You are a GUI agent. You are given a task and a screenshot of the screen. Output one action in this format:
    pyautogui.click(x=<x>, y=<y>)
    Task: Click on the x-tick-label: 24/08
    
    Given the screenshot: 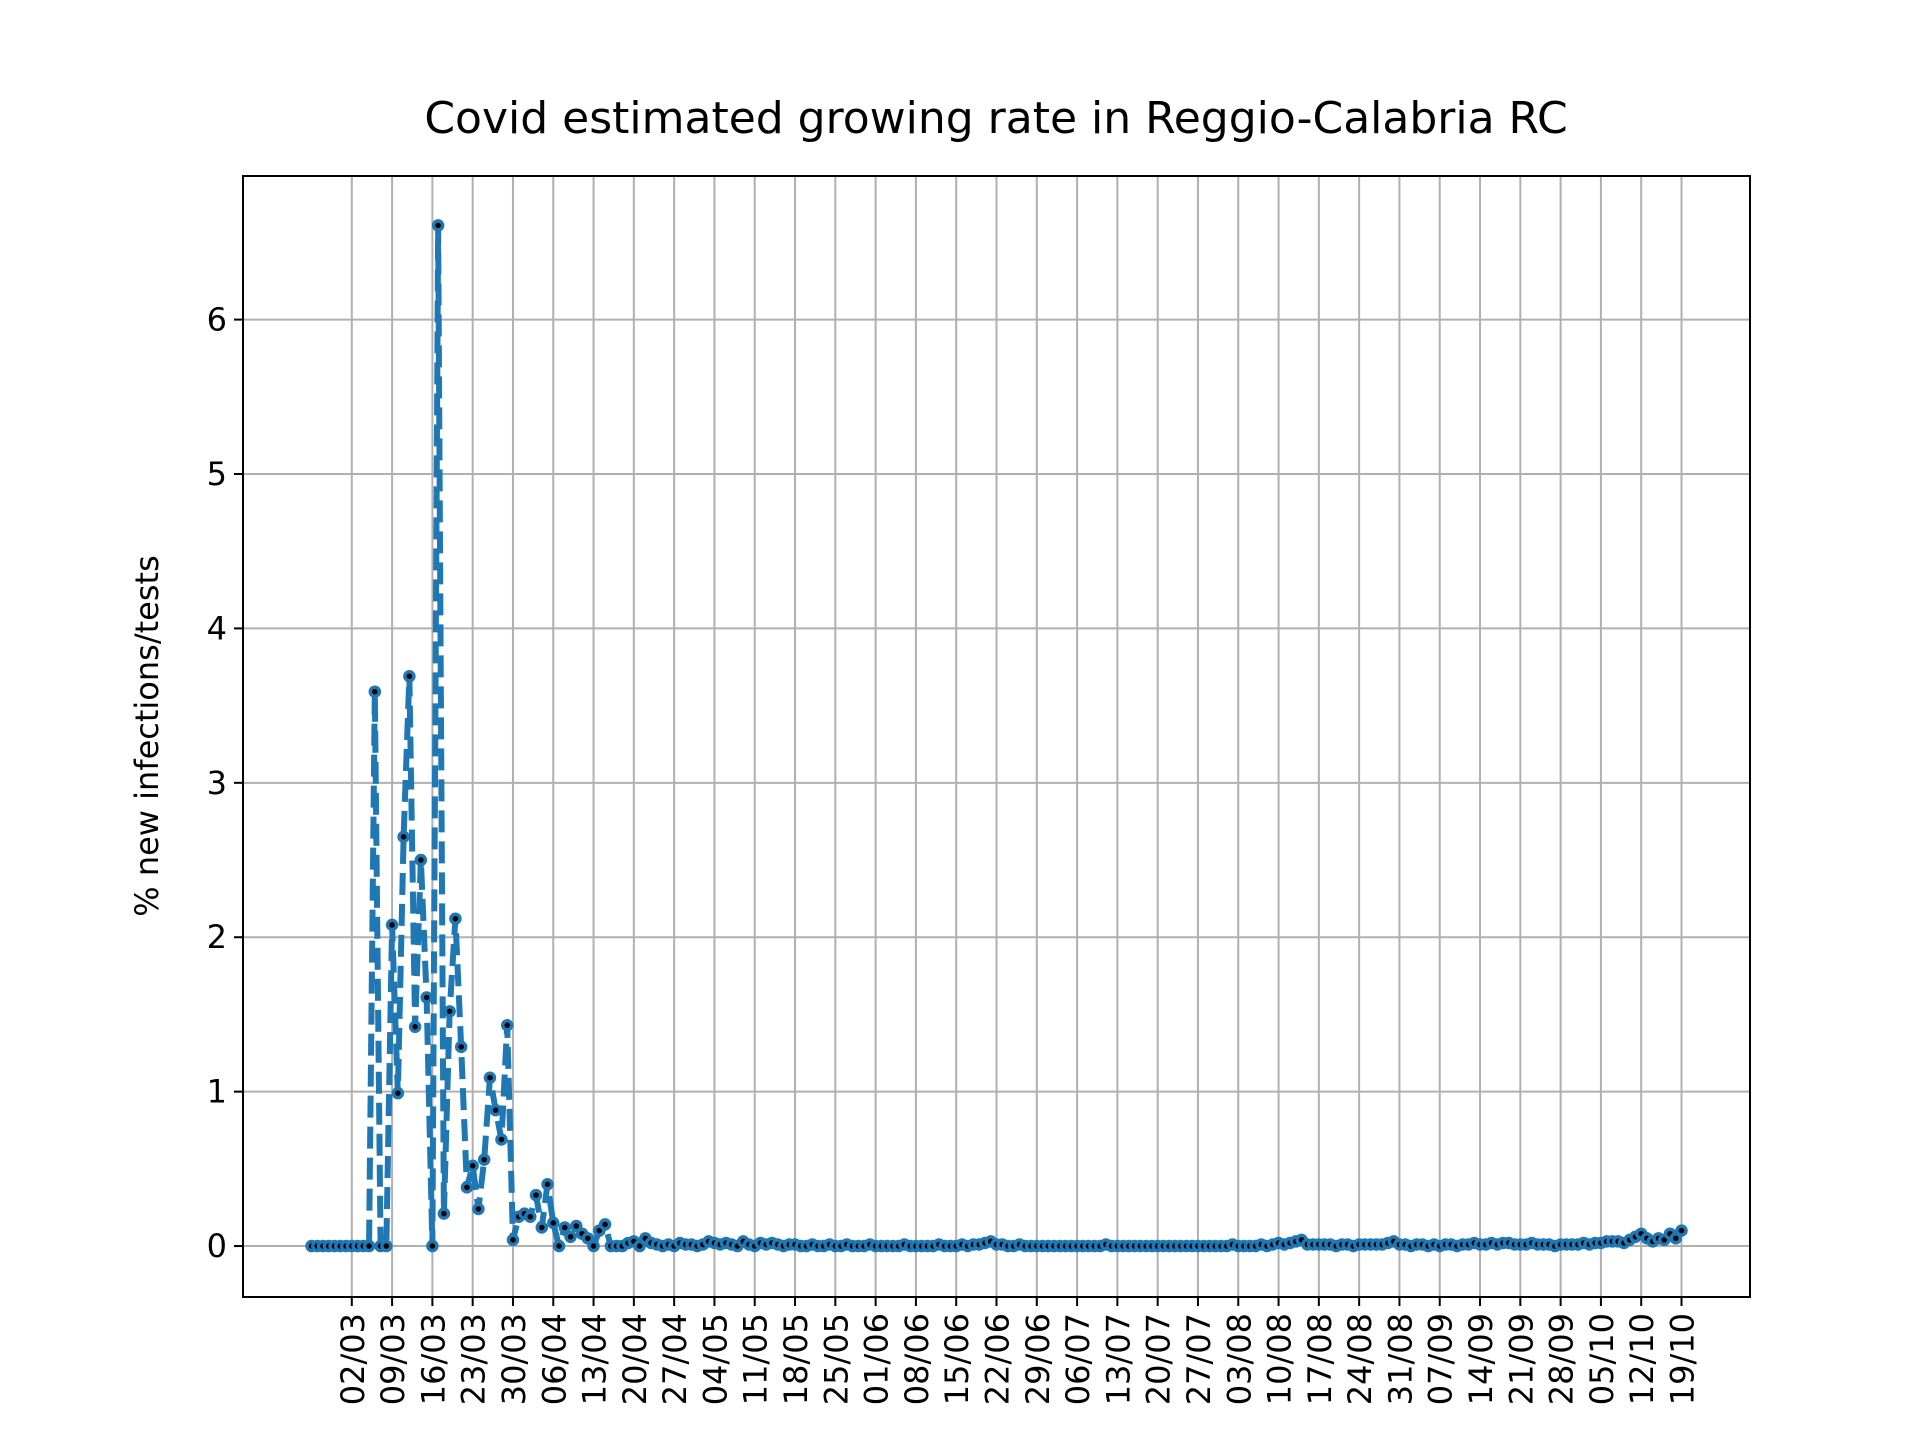 What is the action you would take?
    pyautogui.click(x=1360, y=1359)
    